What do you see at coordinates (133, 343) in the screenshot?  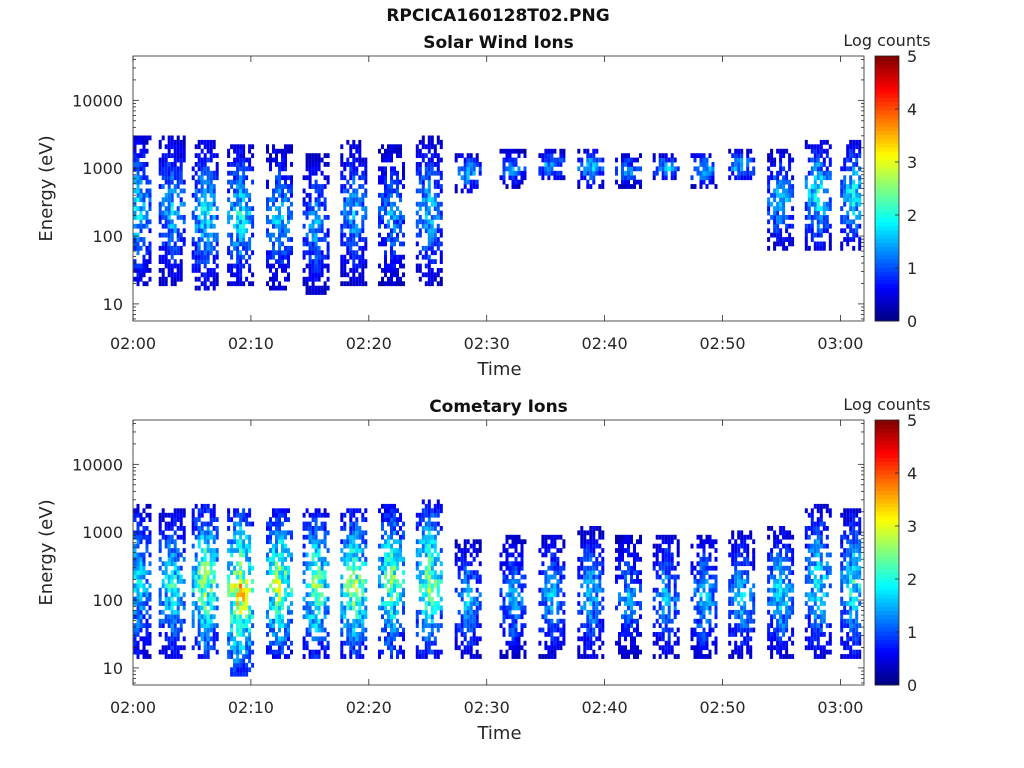 I see `x-tick-label: 02:00` at bounding box center [133, 343].